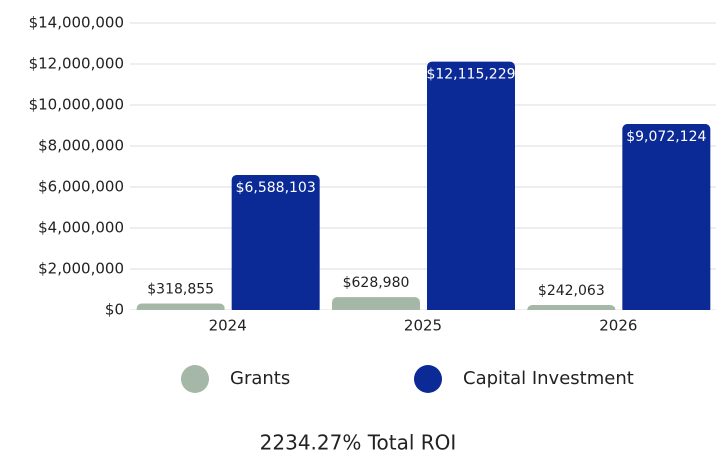  Describe the element at coordinates (470, 75) in the screenshot. I see `data-label: $12,115,229` at that location.